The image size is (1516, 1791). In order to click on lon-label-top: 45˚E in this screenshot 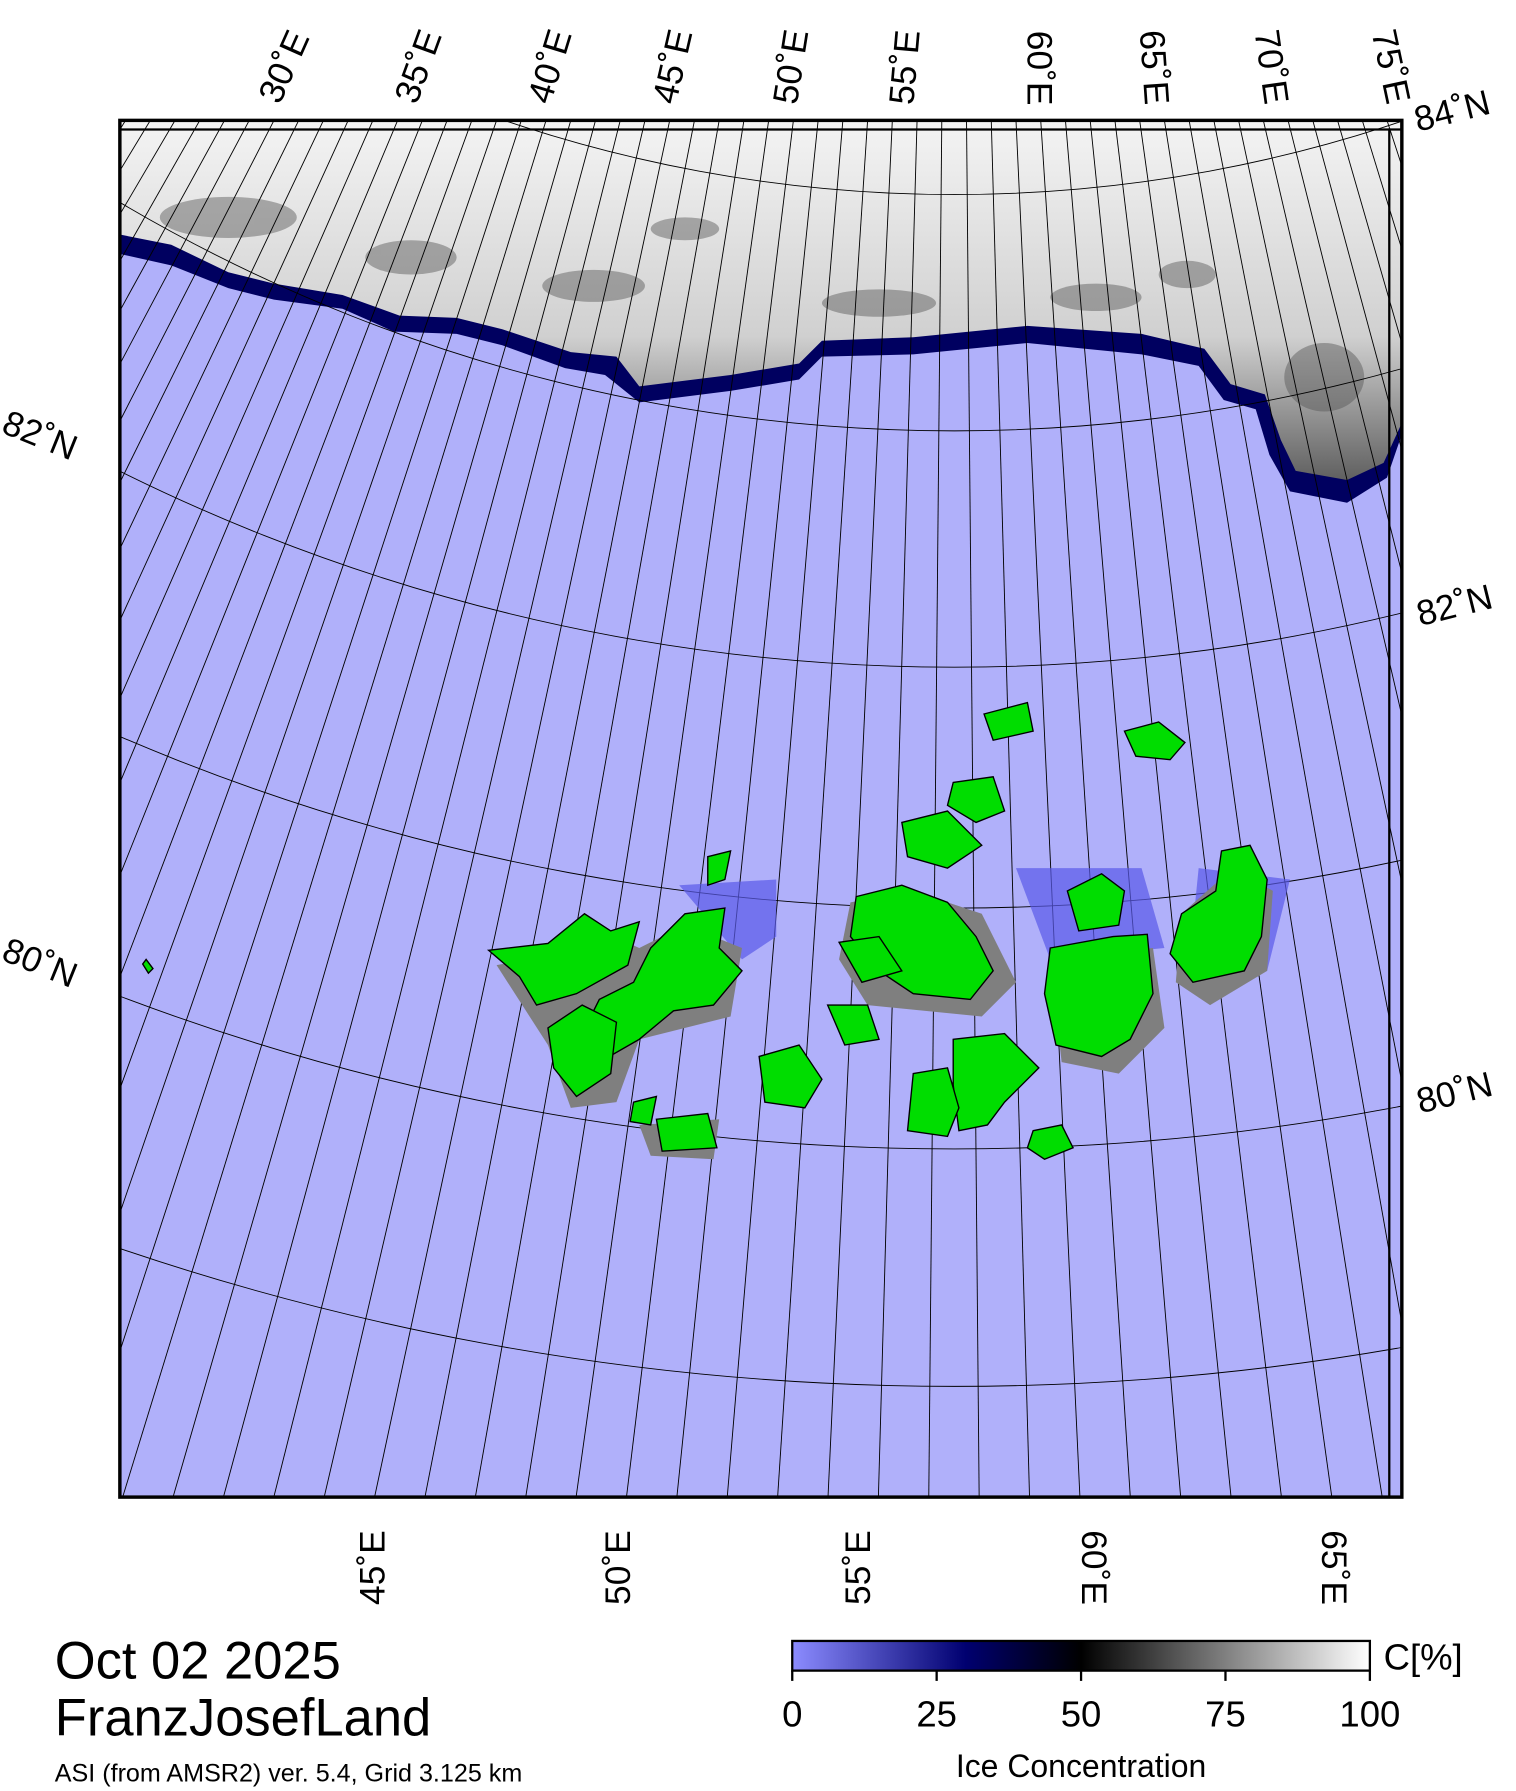, I will do `click(673, 67)`.